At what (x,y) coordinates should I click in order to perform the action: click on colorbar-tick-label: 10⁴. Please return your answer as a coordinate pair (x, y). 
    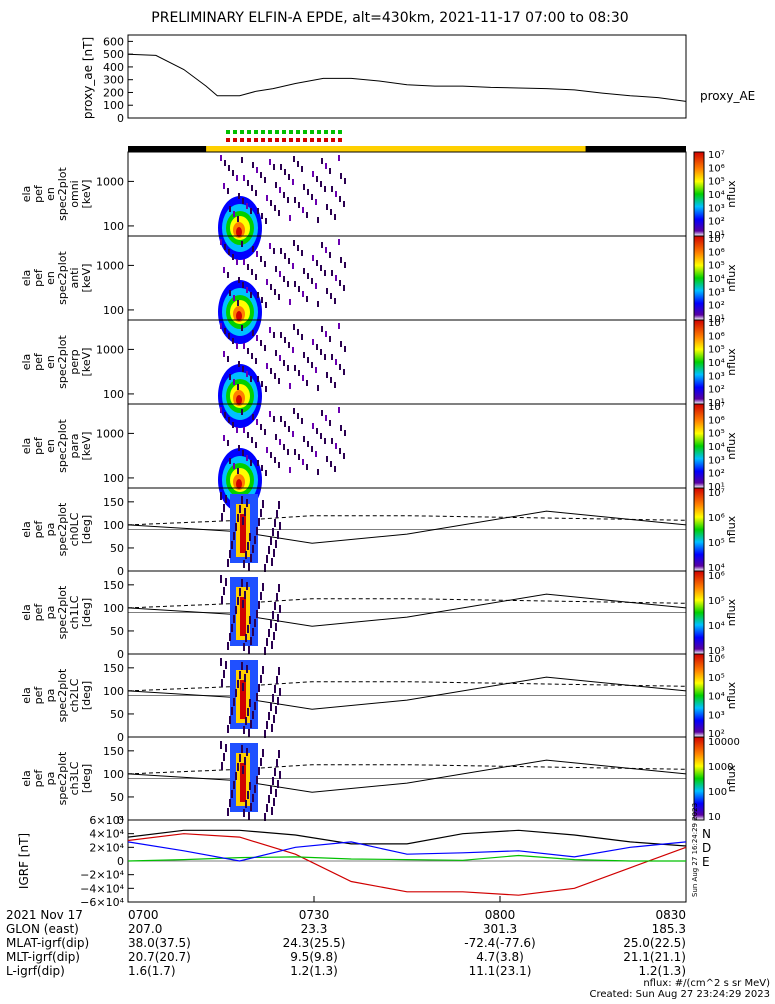
    Looking at the image, I should click on (716, 279).